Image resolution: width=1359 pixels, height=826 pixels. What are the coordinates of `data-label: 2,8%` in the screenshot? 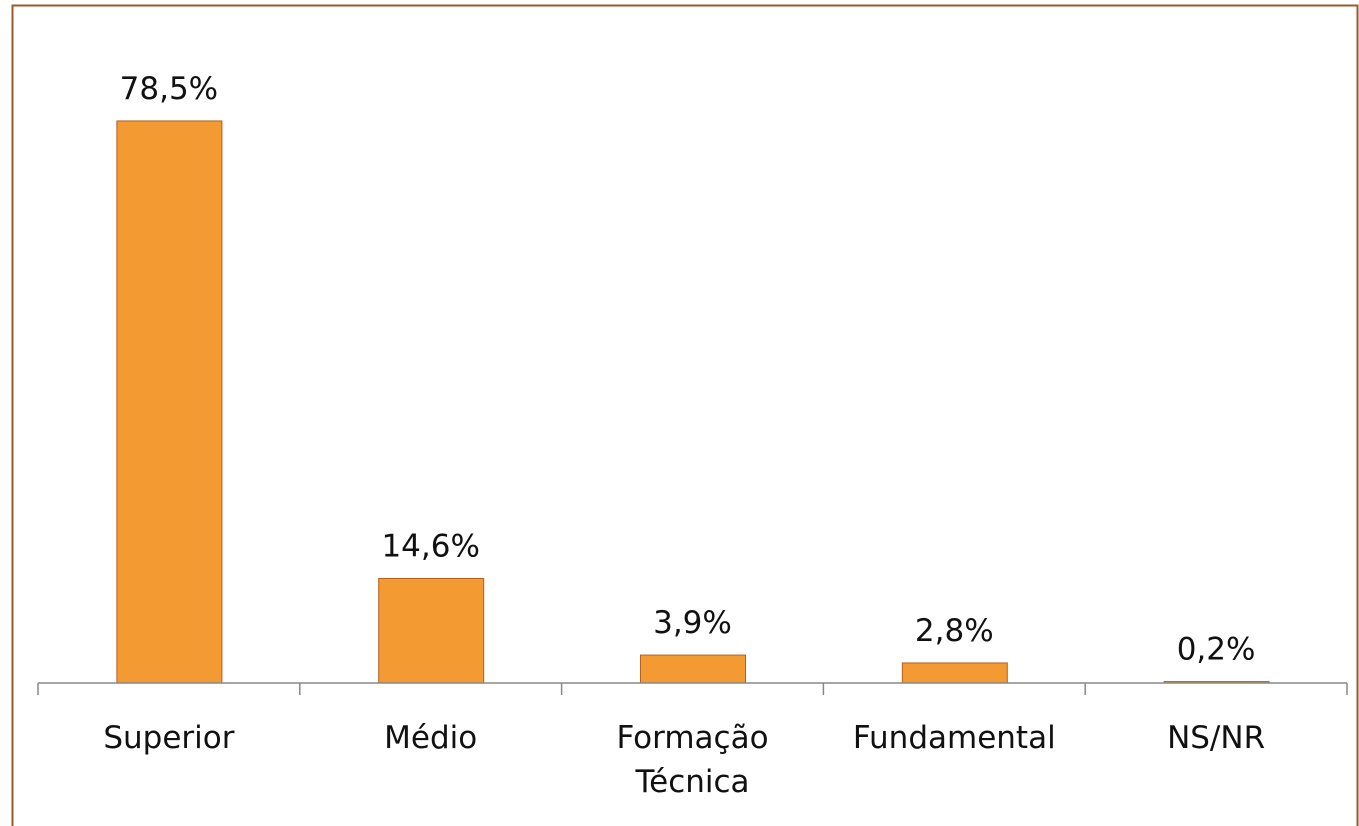 It's located at (954, 631).